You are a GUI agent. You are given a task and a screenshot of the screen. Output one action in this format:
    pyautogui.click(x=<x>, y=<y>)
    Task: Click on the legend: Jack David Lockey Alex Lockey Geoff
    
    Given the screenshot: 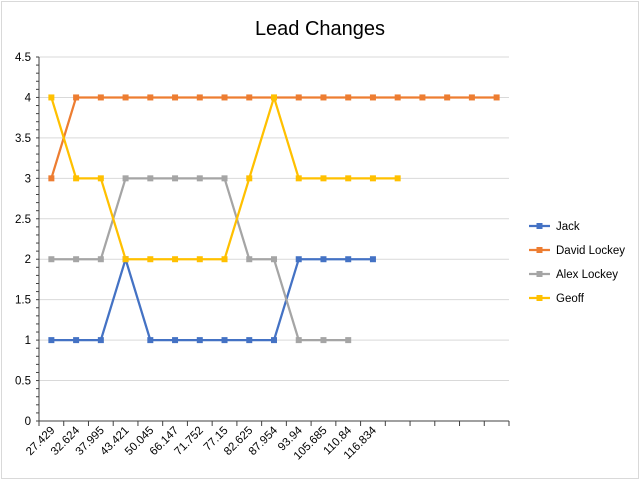 What is the action you would take?
    pyautogui.click(x=577, y=263)
    